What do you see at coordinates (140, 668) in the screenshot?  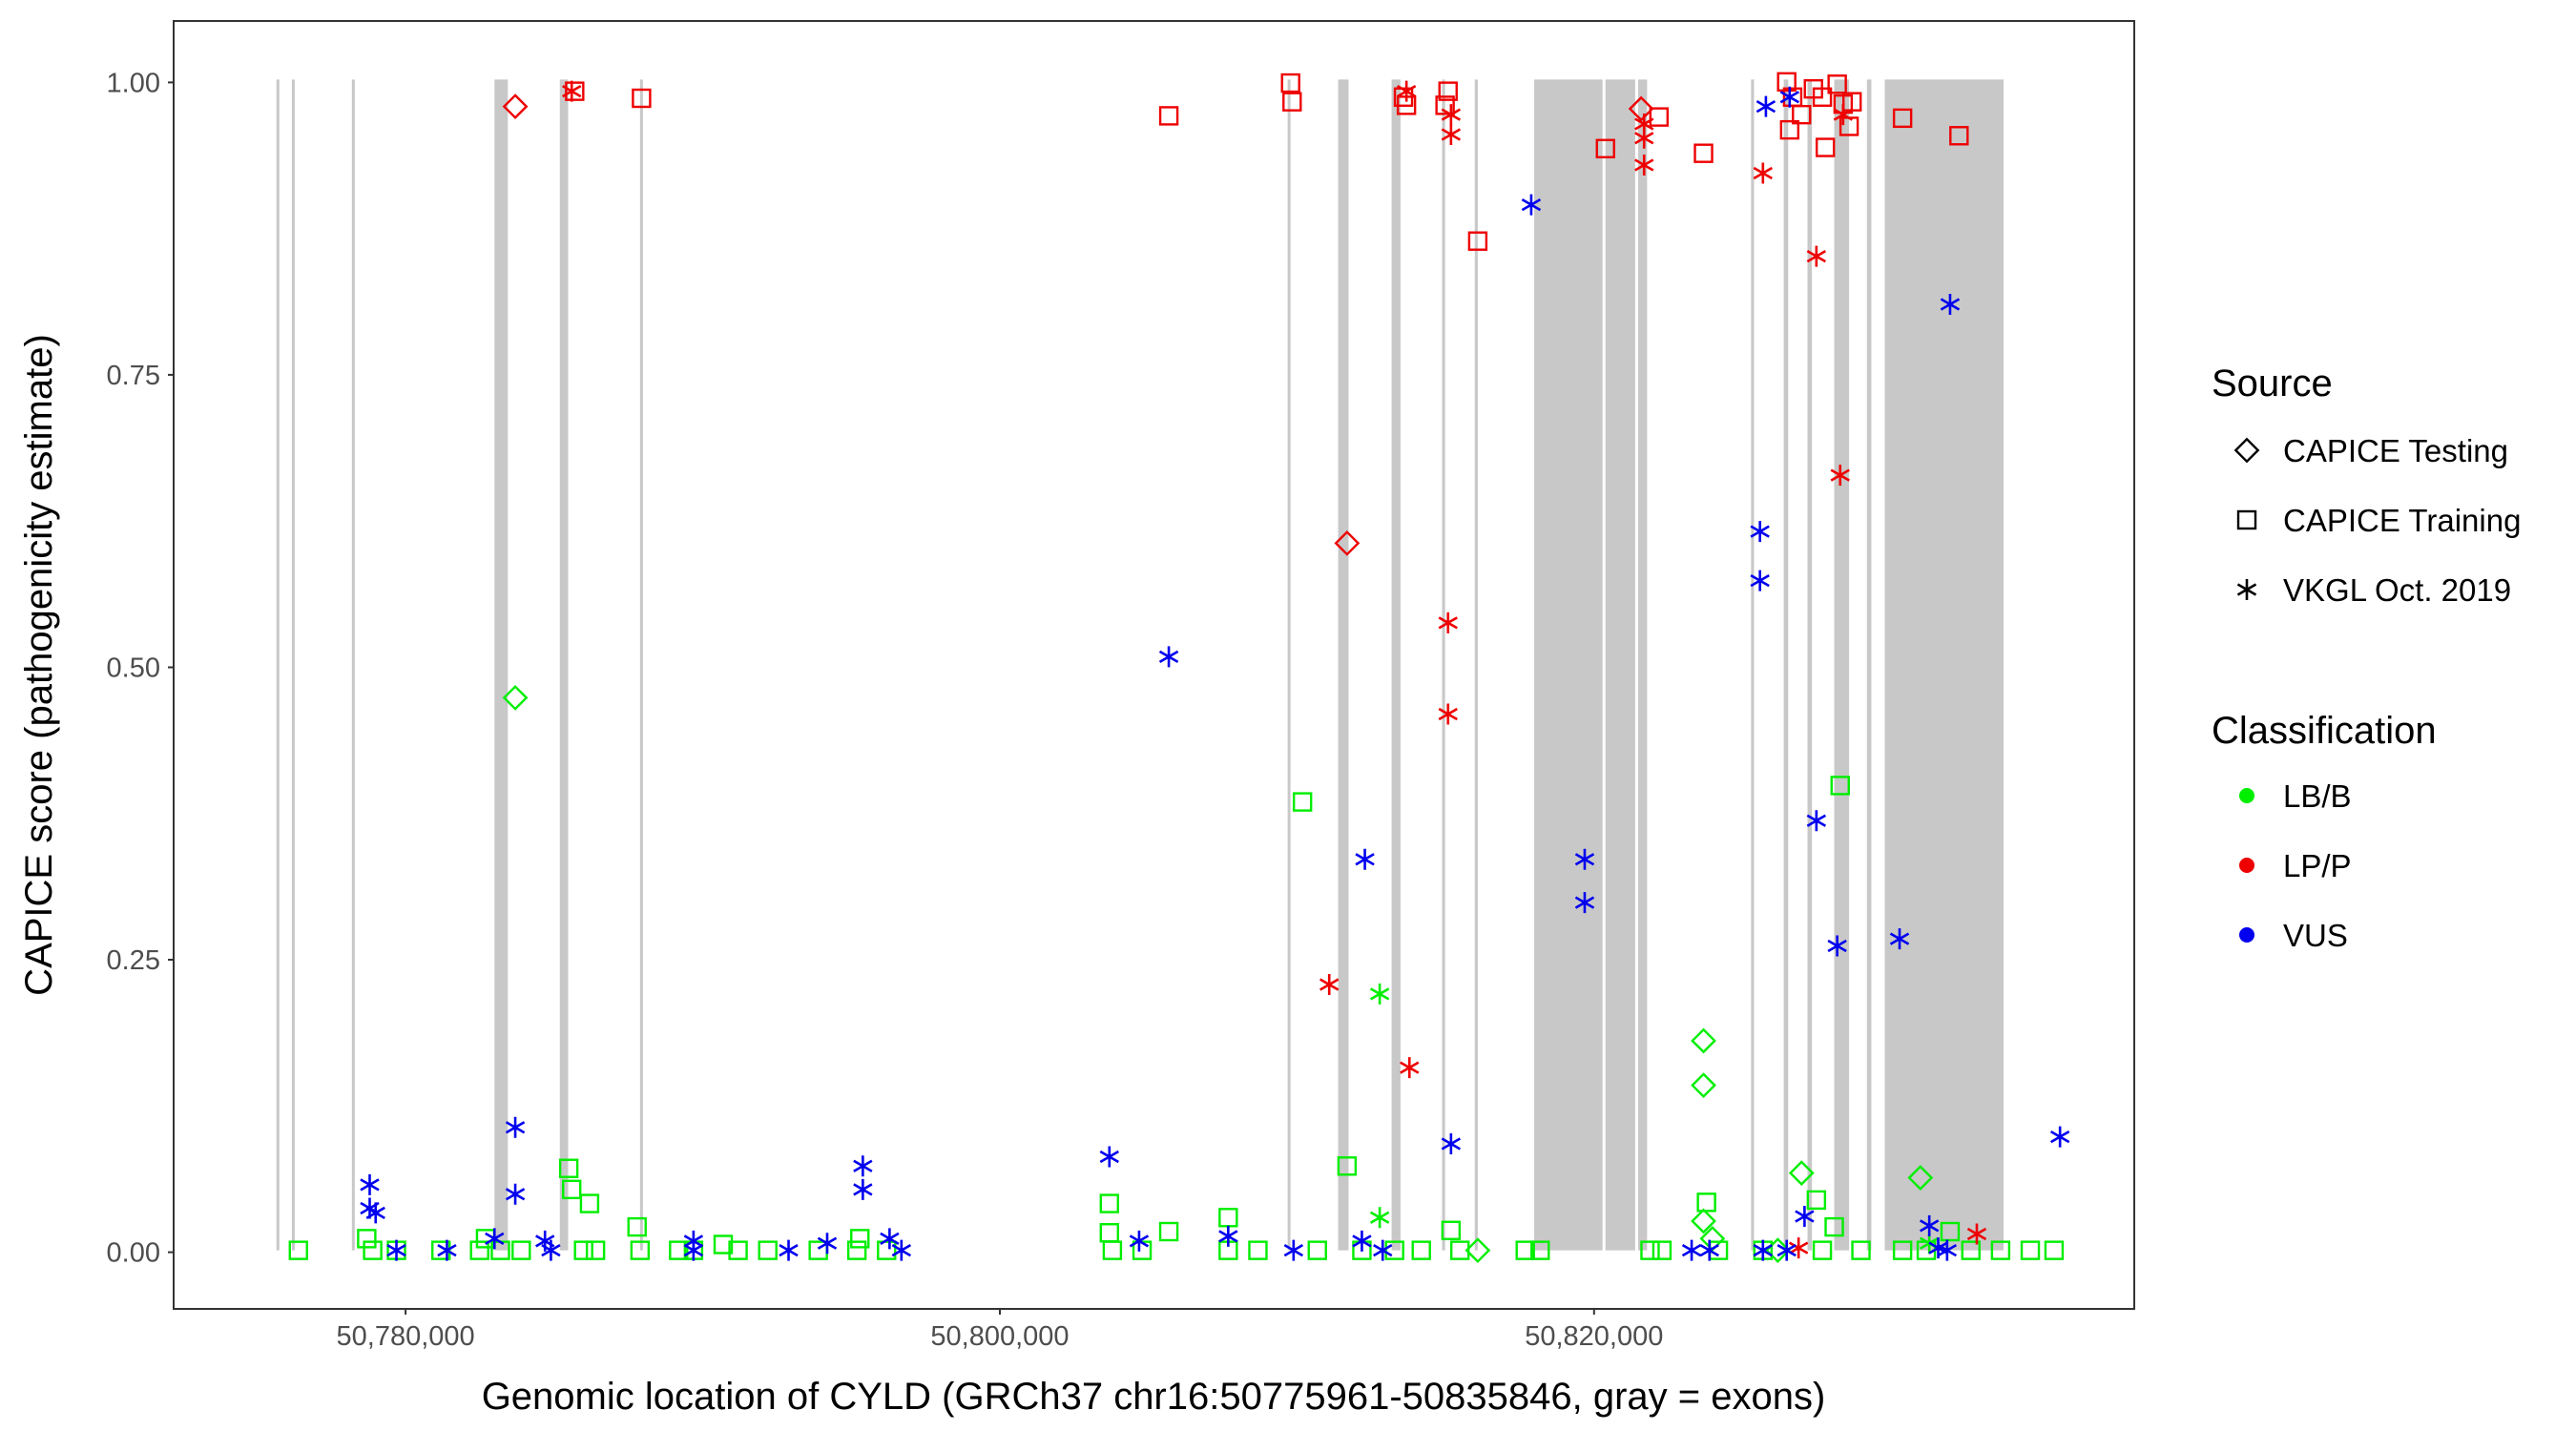 I see `y-axis: 0.00 0.25 0.50 0.75 1.00` at bounding box center [140, 668].